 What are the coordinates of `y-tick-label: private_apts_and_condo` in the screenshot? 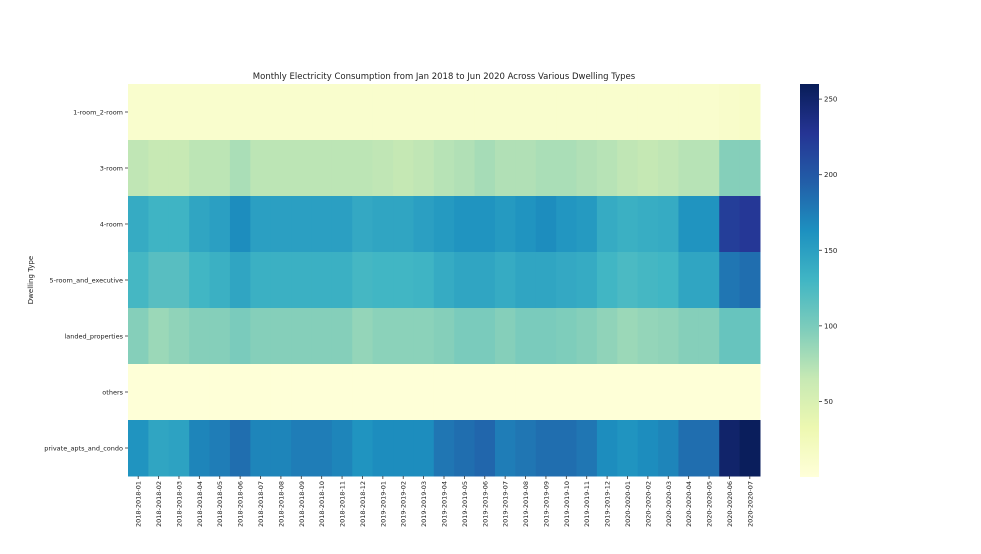 It's located at (83, 449).